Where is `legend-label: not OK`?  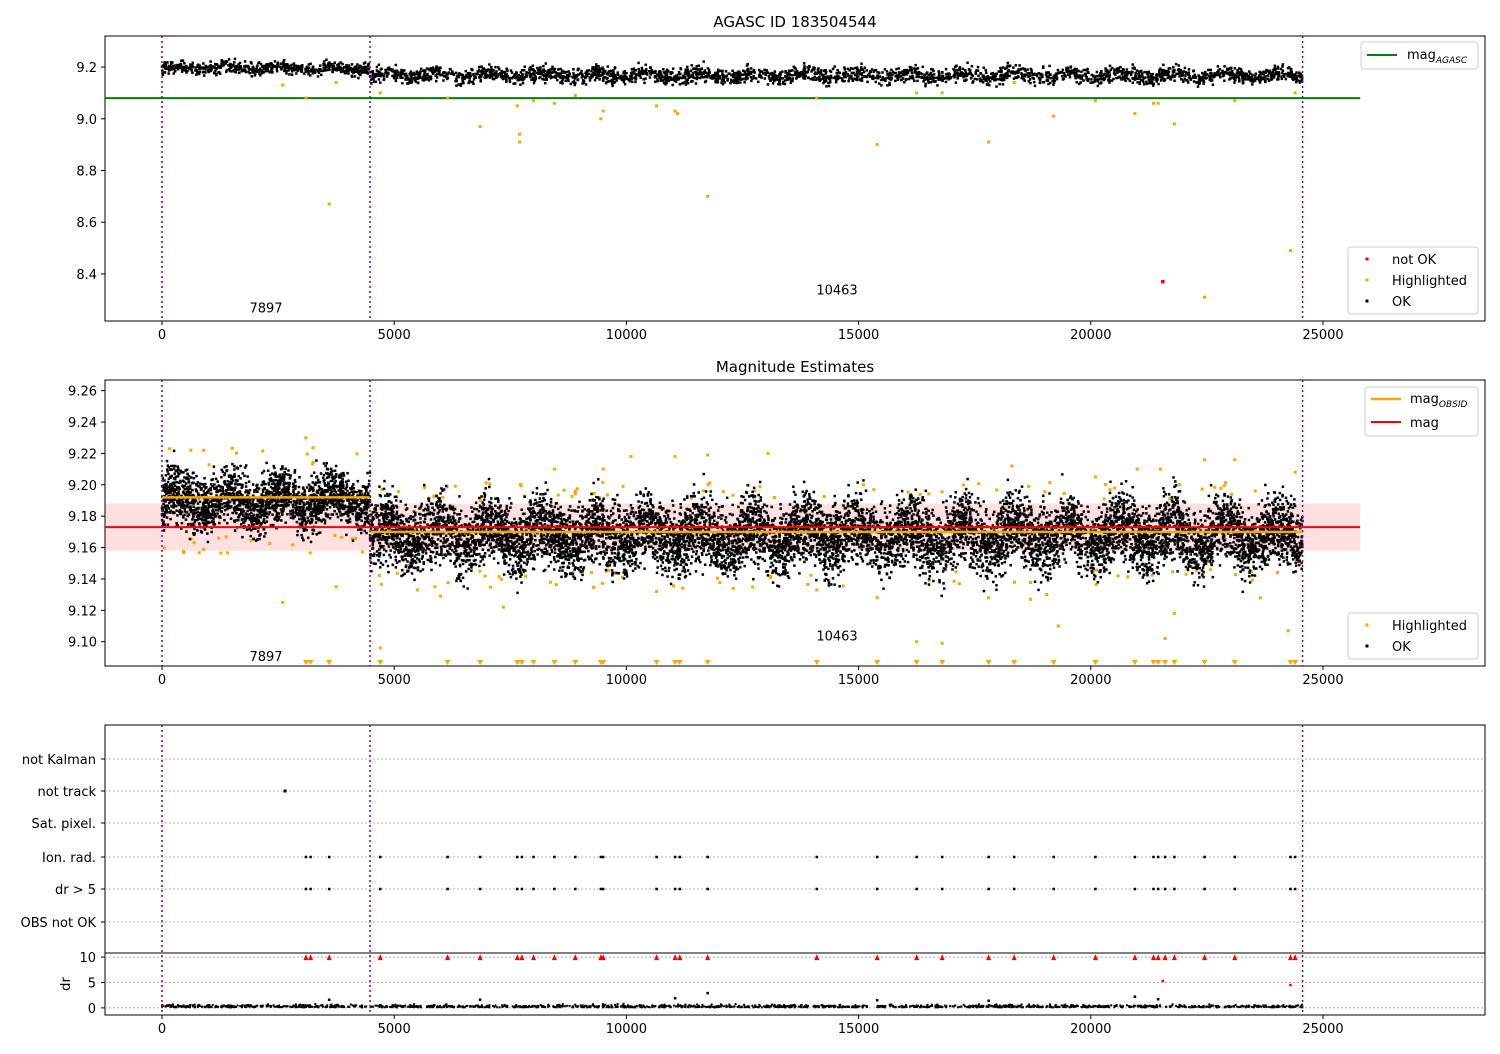
legend-label: not OK is located at coordinates (1414, 260).